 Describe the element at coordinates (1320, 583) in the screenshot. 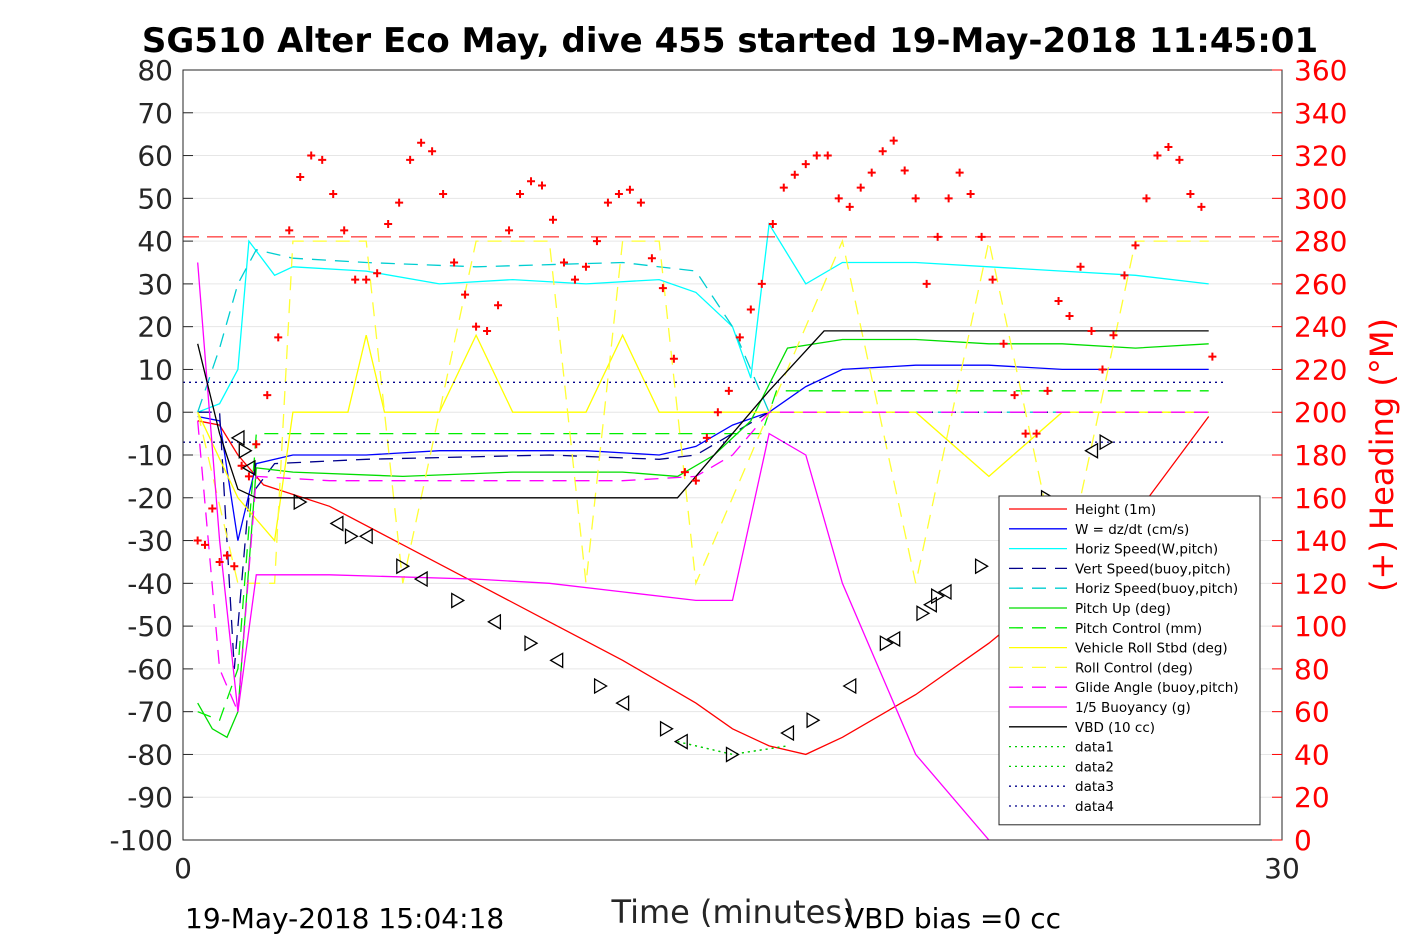

I see `tick-label-right: 120` at that location.